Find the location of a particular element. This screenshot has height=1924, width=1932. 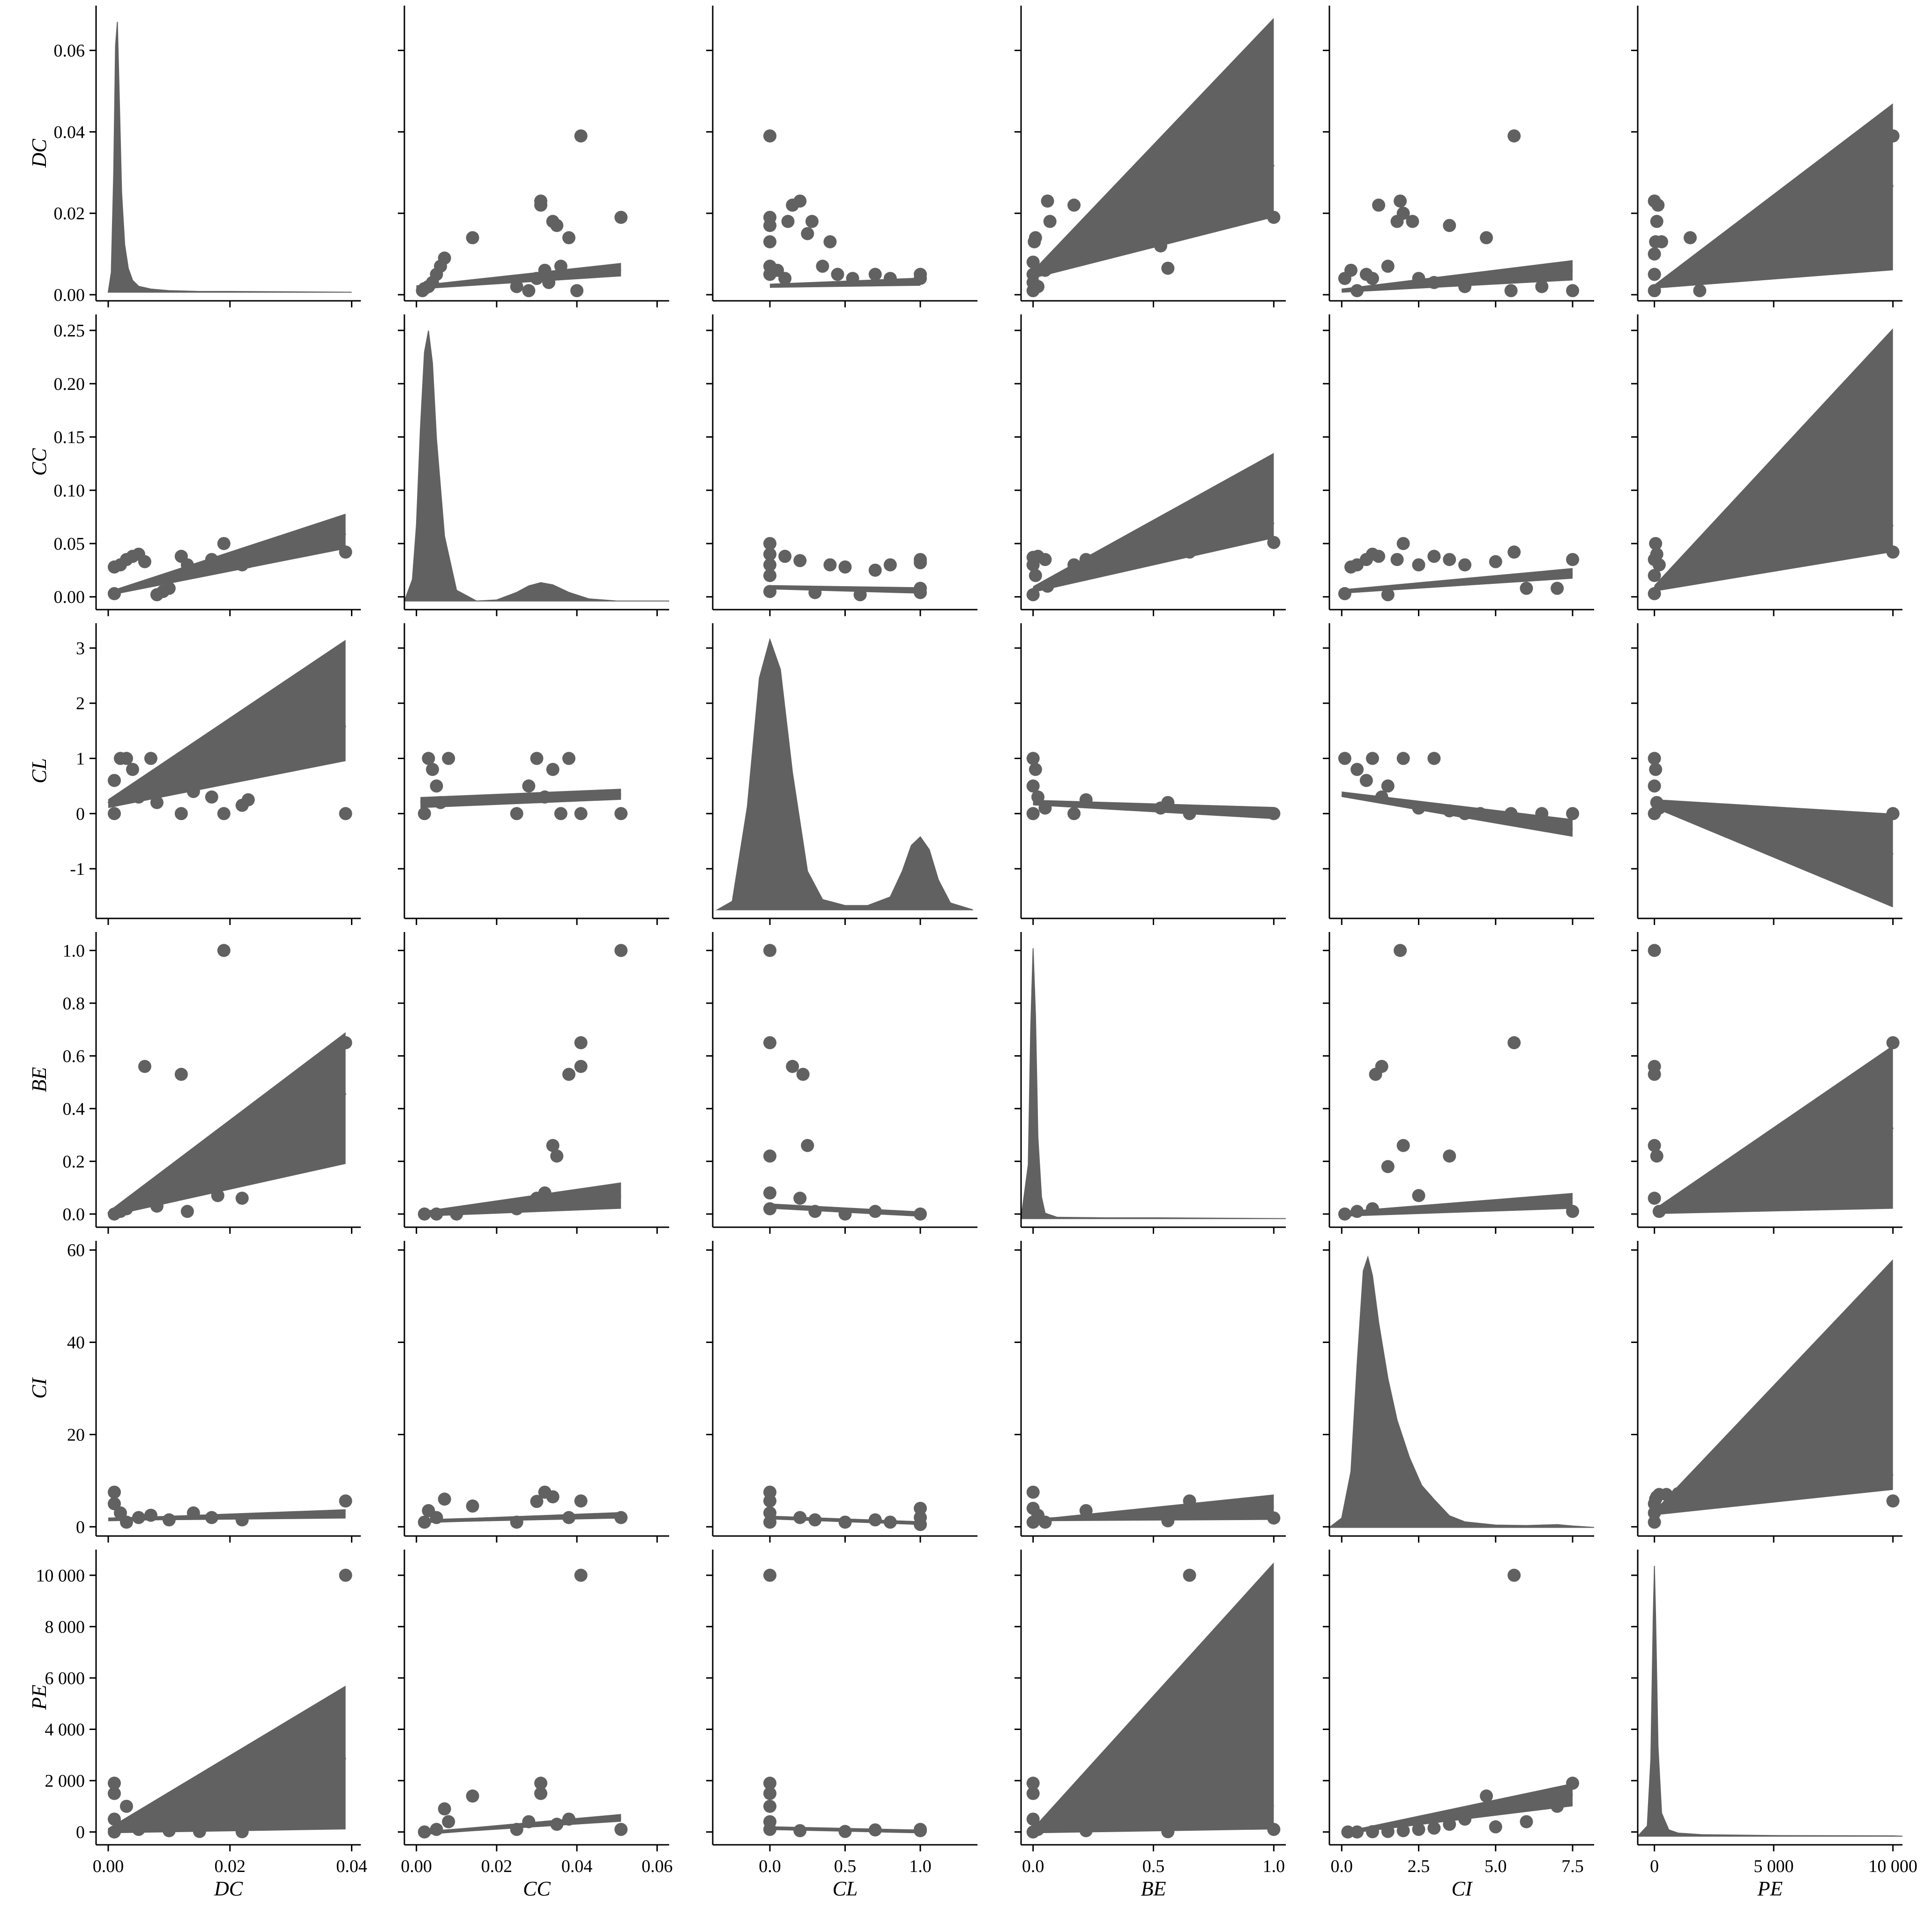

y-tick-label: 3 is located at coordinates (80, 648).